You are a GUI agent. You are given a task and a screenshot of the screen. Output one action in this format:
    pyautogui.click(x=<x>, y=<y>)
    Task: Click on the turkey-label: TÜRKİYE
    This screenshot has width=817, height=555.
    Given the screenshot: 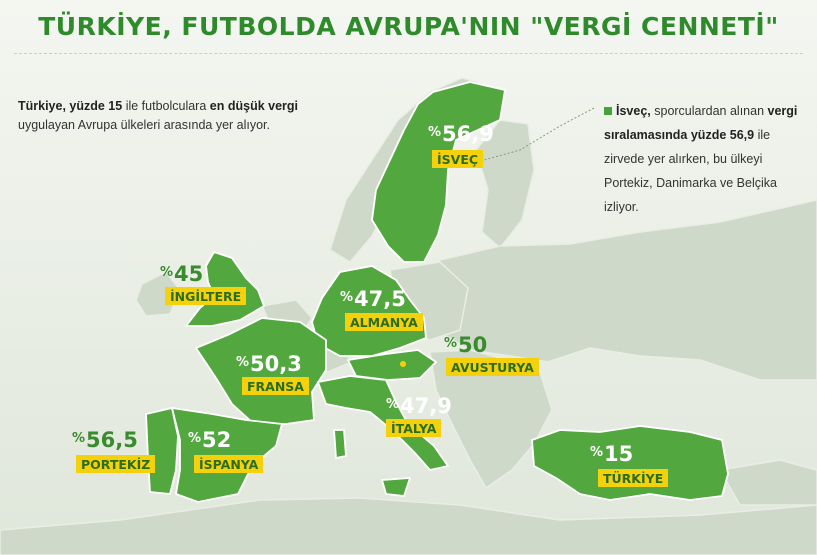 What is the action you would take?
    pyautogui.click(x=633, y=478)
    